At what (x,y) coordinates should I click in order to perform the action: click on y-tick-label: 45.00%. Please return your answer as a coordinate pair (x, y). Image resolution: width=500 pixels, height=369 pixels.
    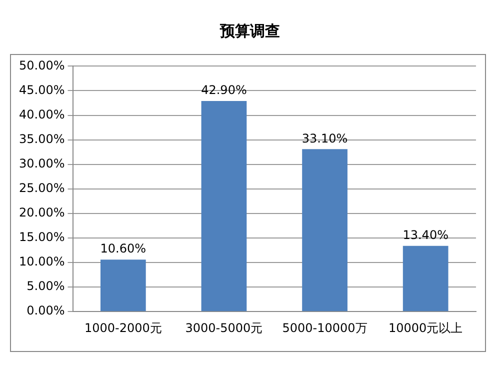
    Looking at the image, I should click on (41, 89).